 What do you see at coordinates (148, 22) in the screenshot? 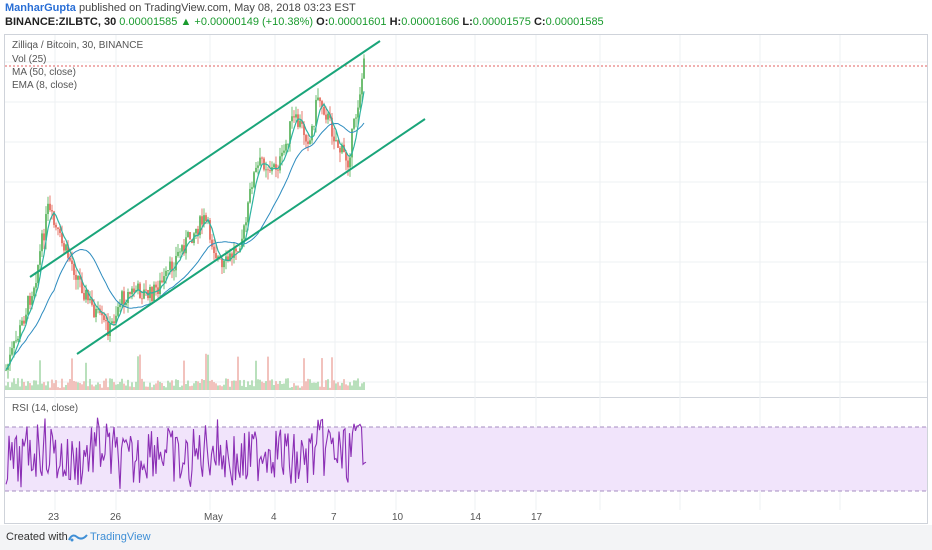
I see `last-price: 0.00001585` at bounding box center [148, 22].